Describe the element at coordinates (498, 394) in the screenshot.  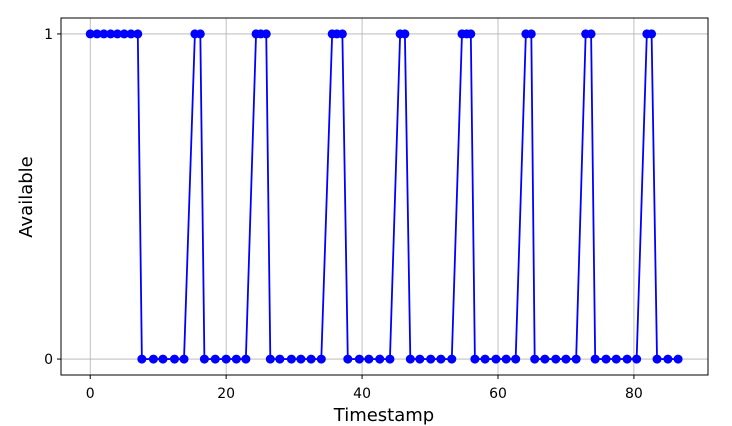
I see `x-tick-label: 60` at that location.